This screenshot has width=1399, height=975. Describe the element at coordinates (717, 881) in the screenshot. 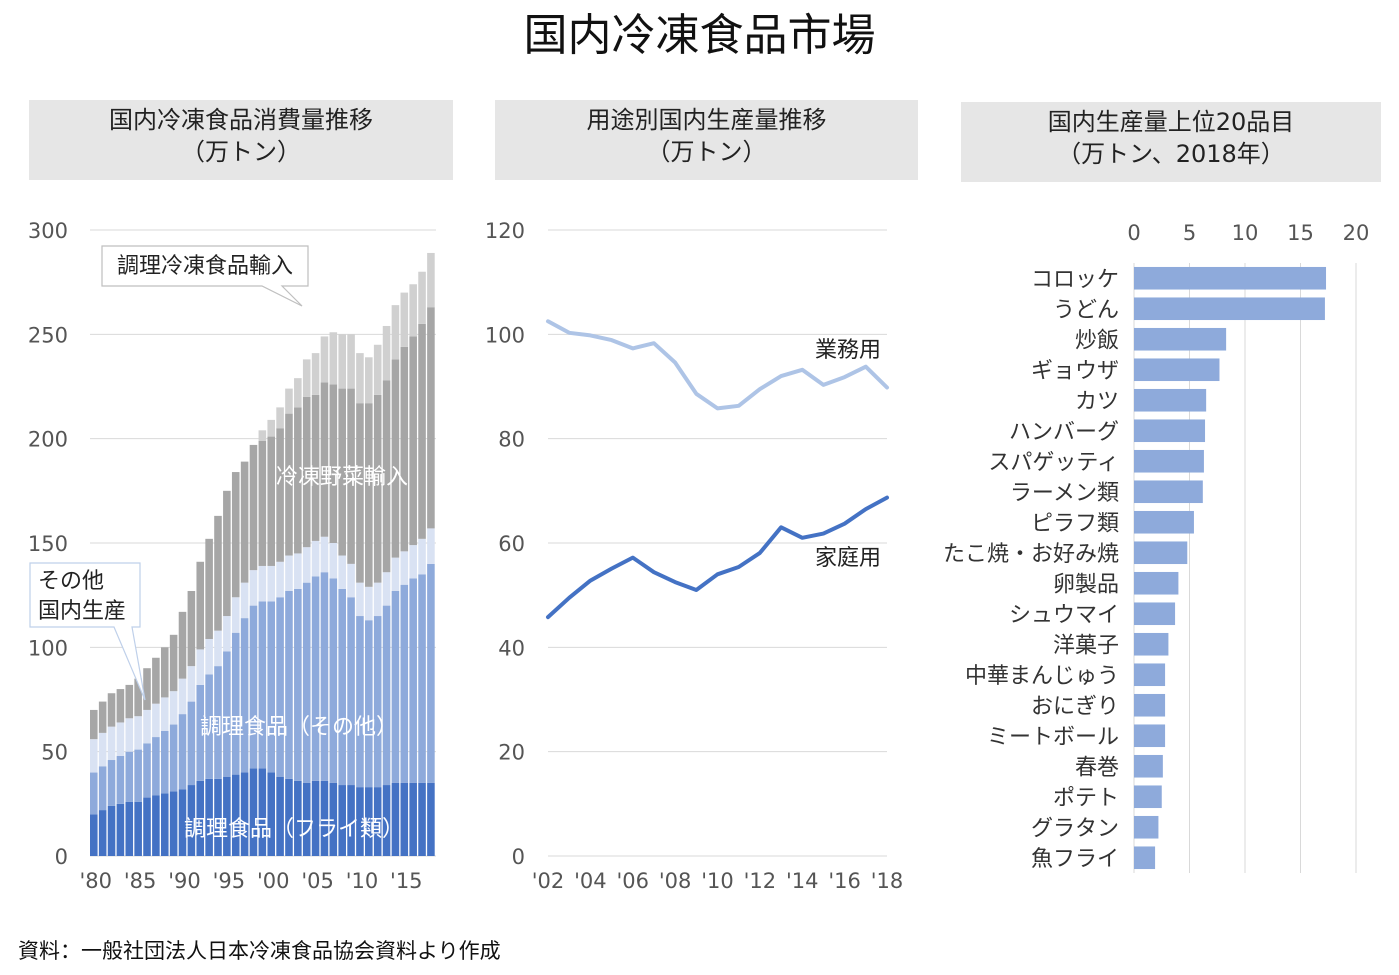

I see `x-tick-label: '10` at that location.